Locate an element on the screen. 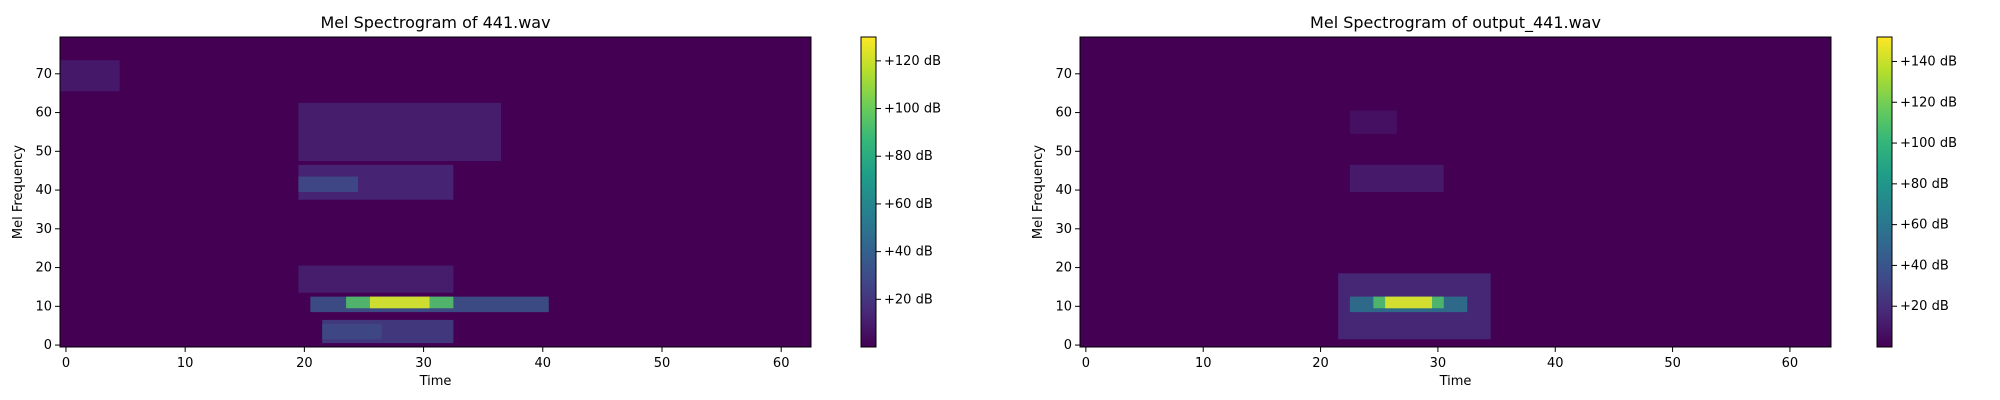 The height and width of the screenshot is (400, 2000). chart-title: Mel Spectrogram of output_441.wav is located at coordinates (1455, 23).